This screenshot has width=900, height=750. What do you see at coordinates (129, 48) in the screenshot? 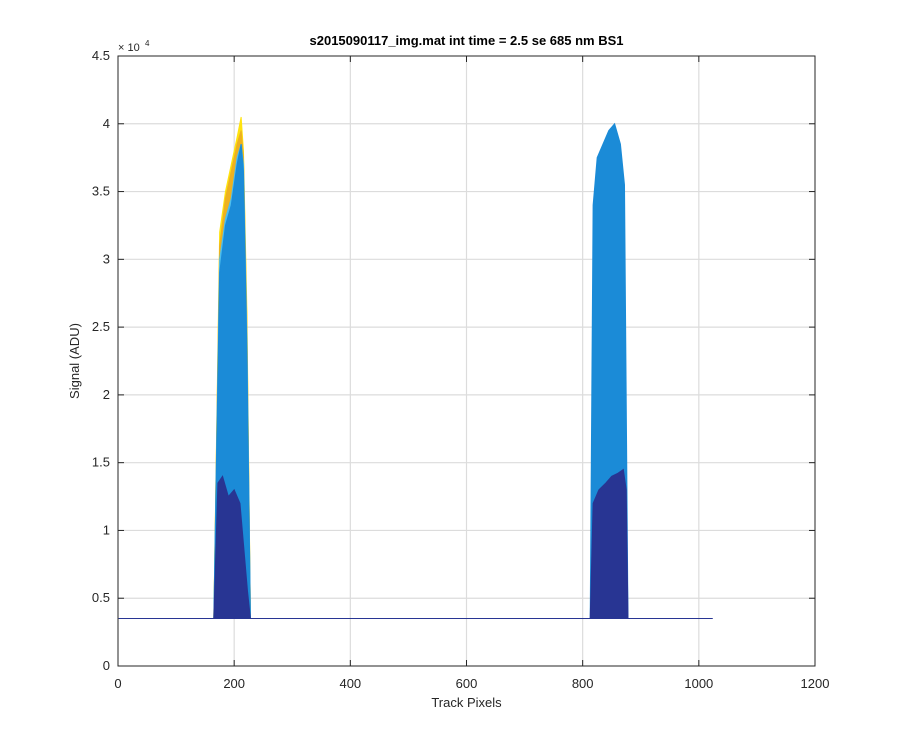
I see `y-exponent-base: × 10` at bounding box center [129, 48].